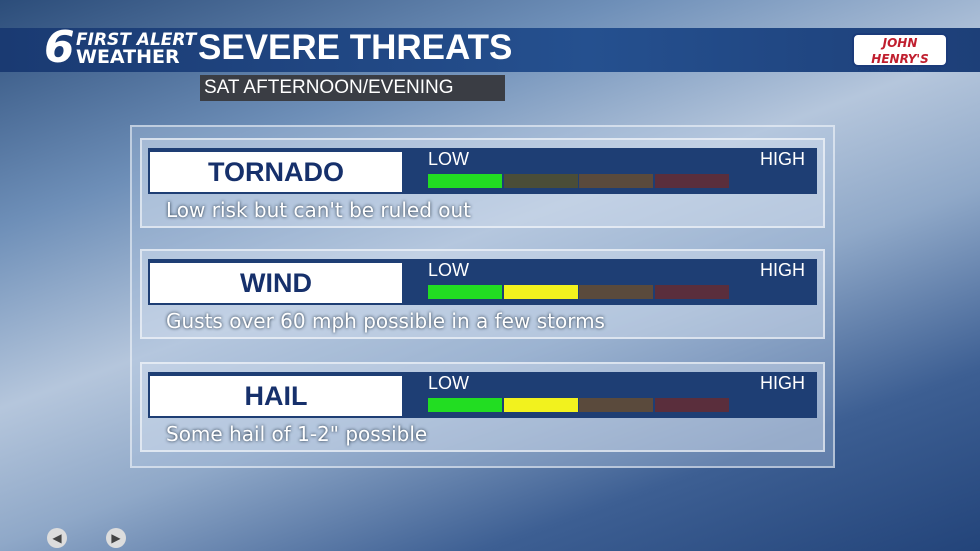  What do you see at coordinates (318, 210) in the screenshot?
I see `threat-description: Low risk but can't be ruled out` at bounding box center [318, 210].